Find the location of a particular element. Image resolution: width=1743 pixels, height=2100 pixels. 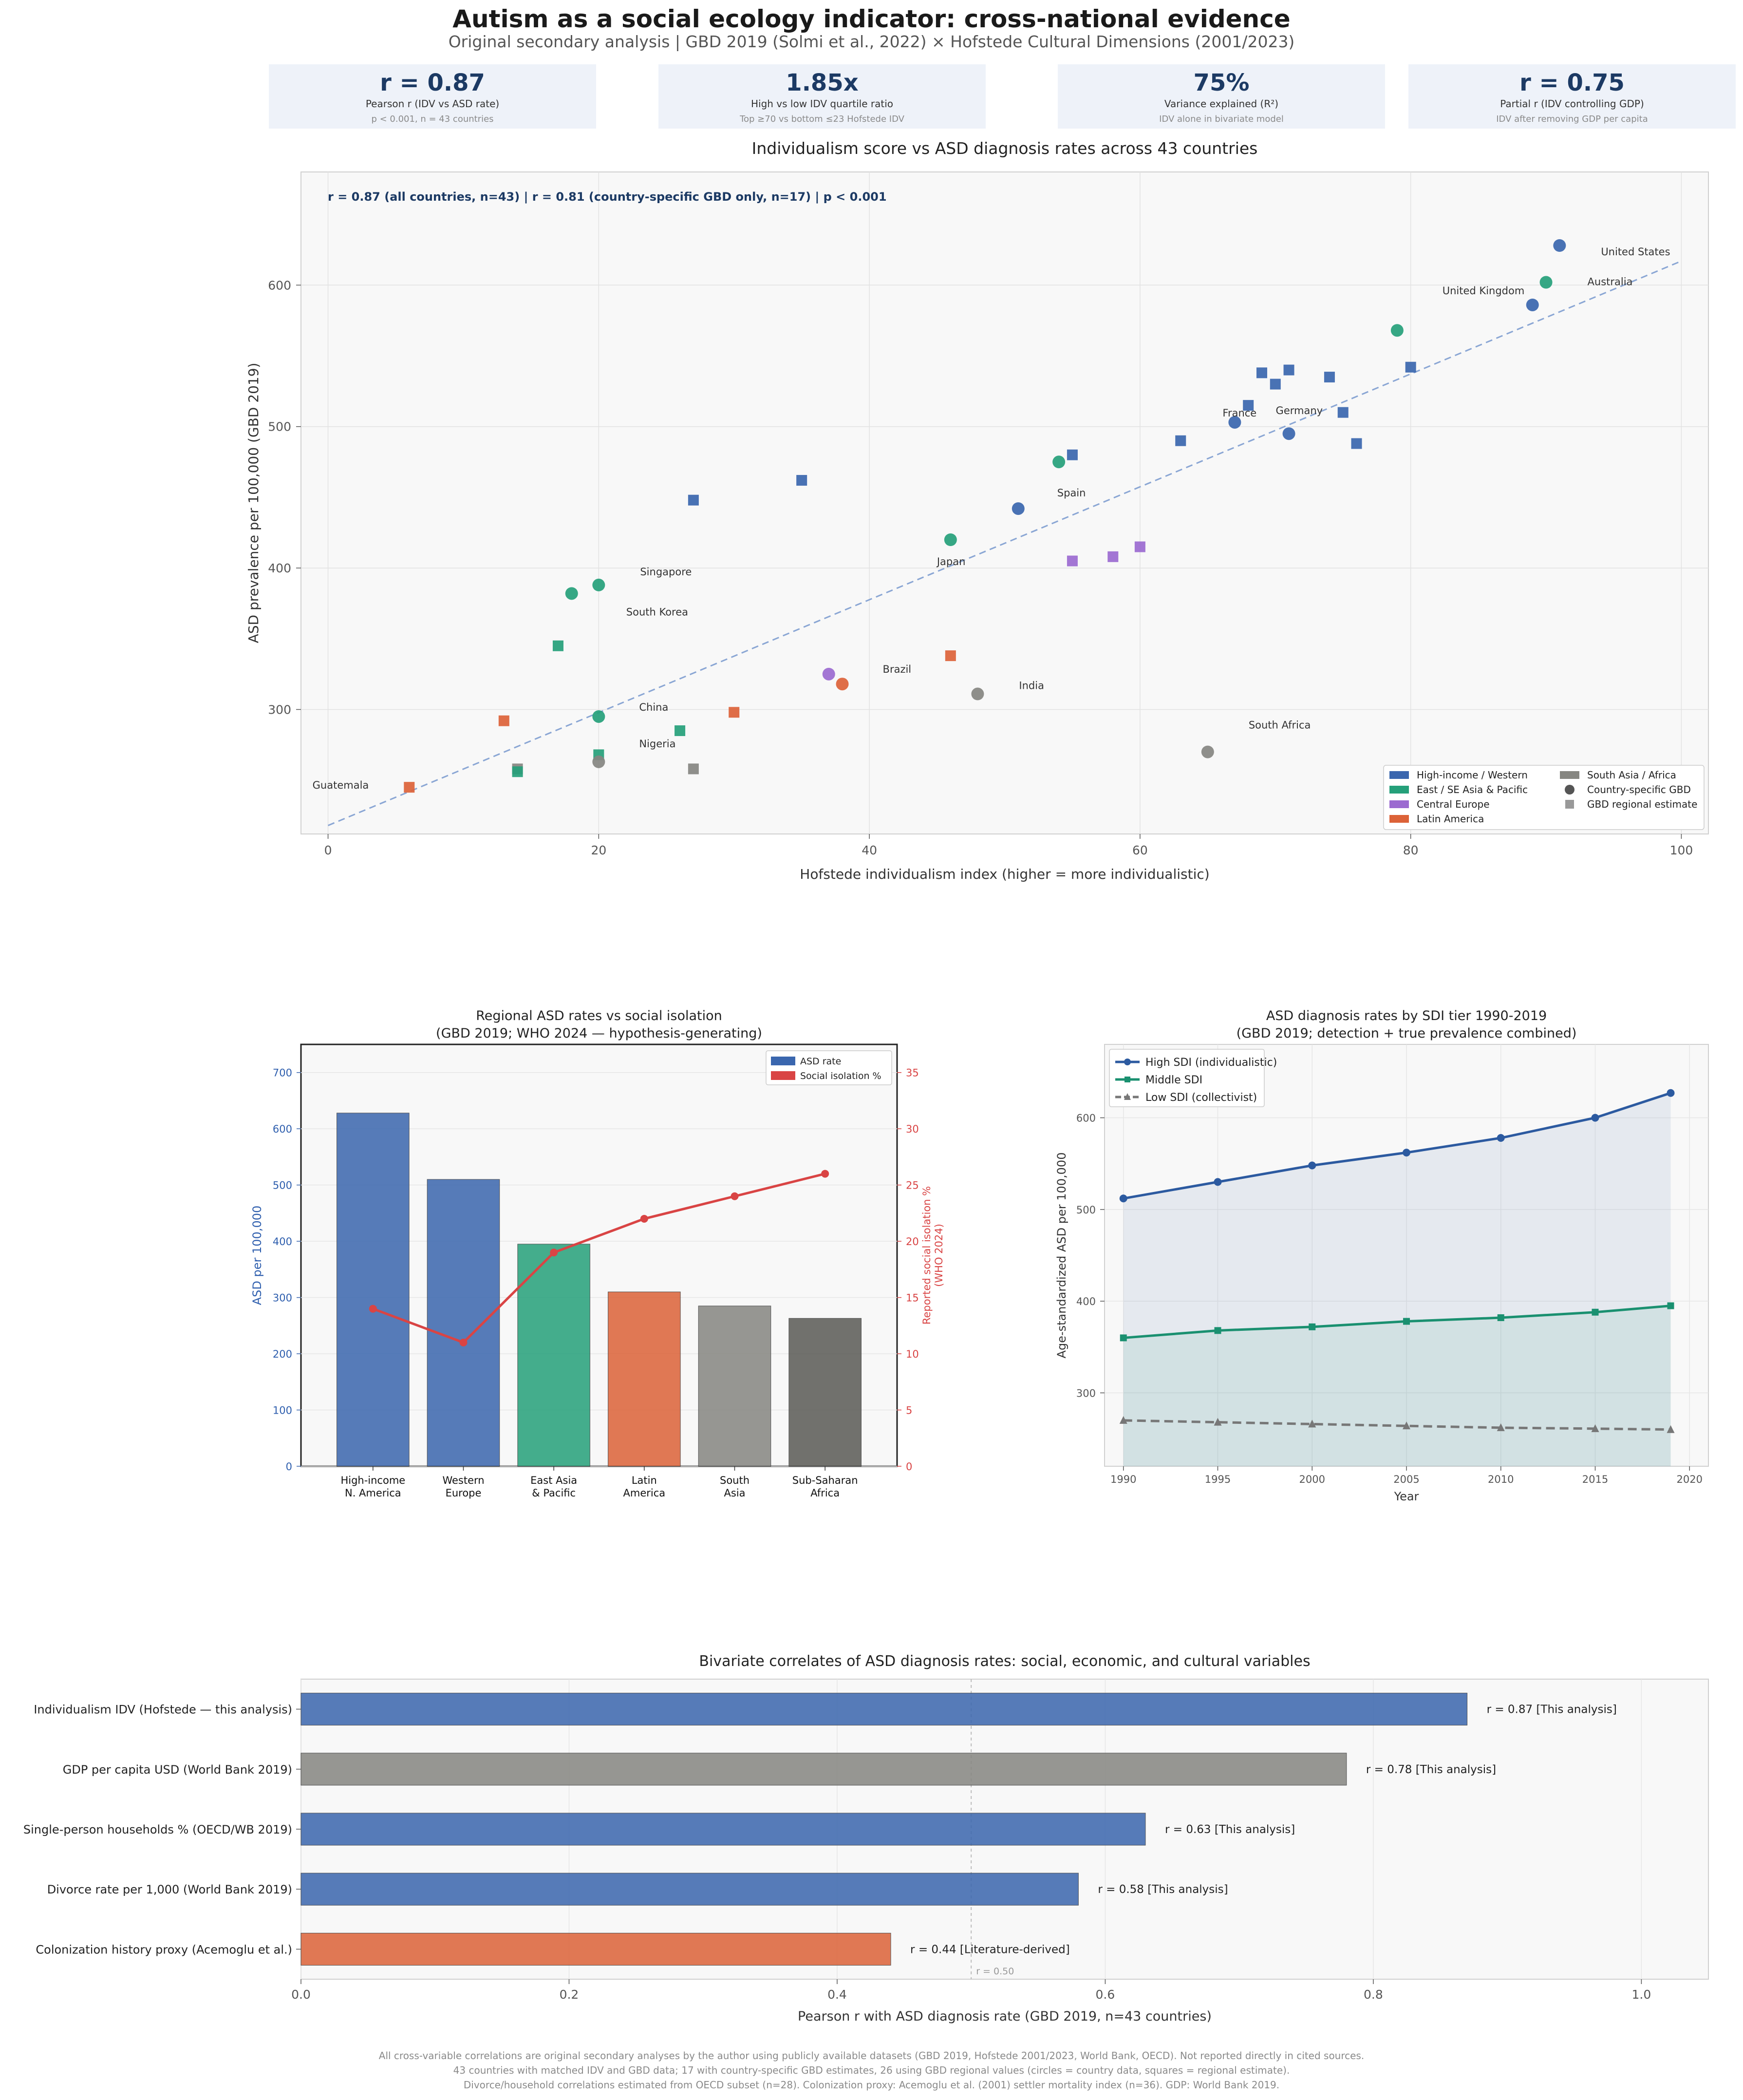

regional-legend-label: Social isolation % is located at coordinates (840, 1076).